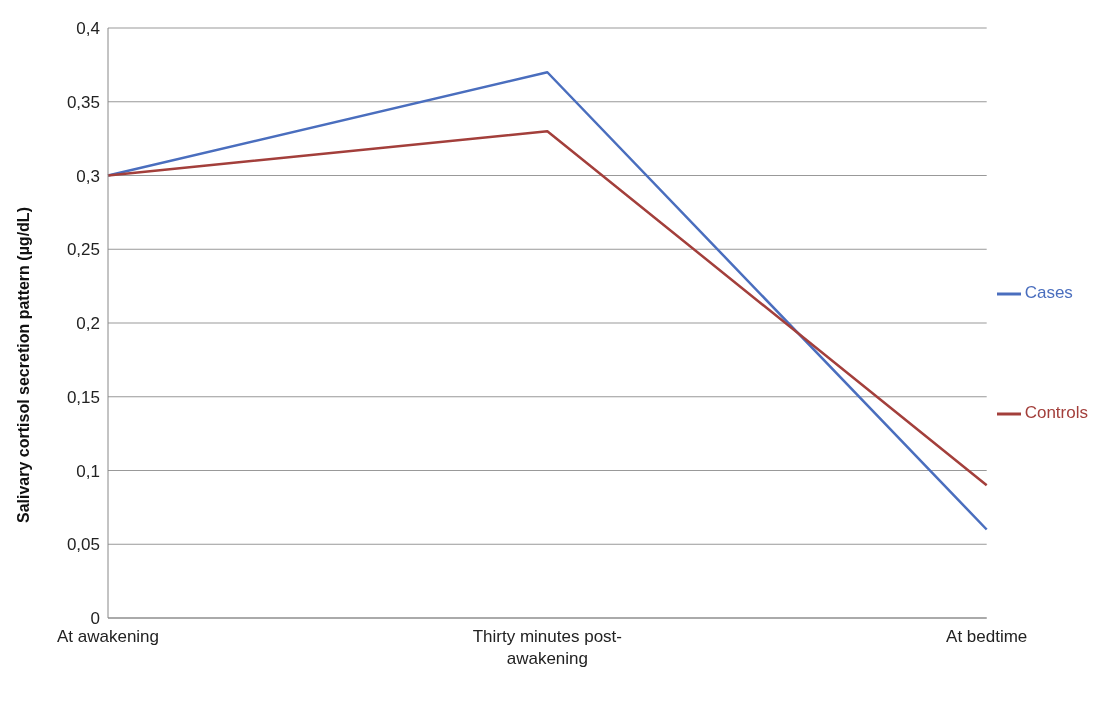 This screenshot has height=703, width=1117. Describe the element at coordinates (88, 324) in the screenshot. I see `y-tick-label: 0,2` at that location.